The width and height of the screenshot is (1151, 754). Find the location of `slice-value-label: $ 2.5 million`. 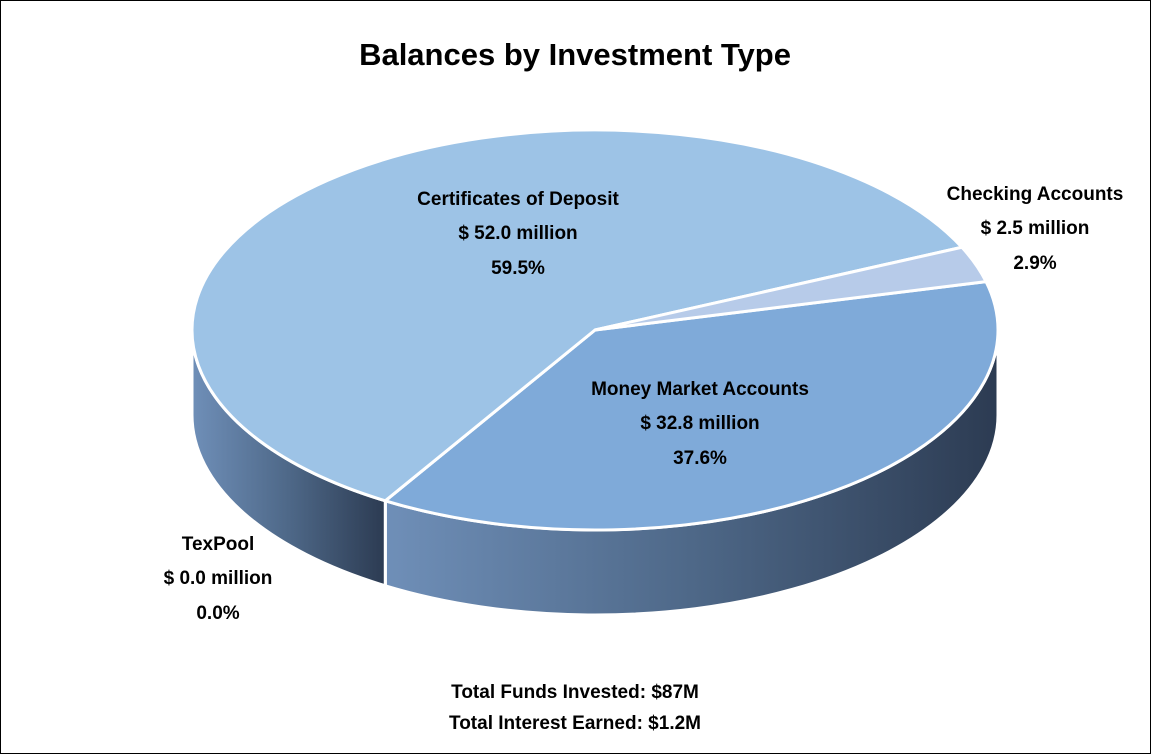

slice-value-label: $ 2.5 million is located at coordinates (1035, 228).